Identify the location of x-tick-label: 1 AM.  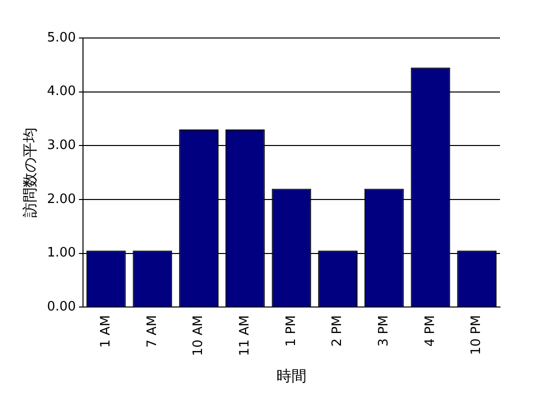
(106, 331).